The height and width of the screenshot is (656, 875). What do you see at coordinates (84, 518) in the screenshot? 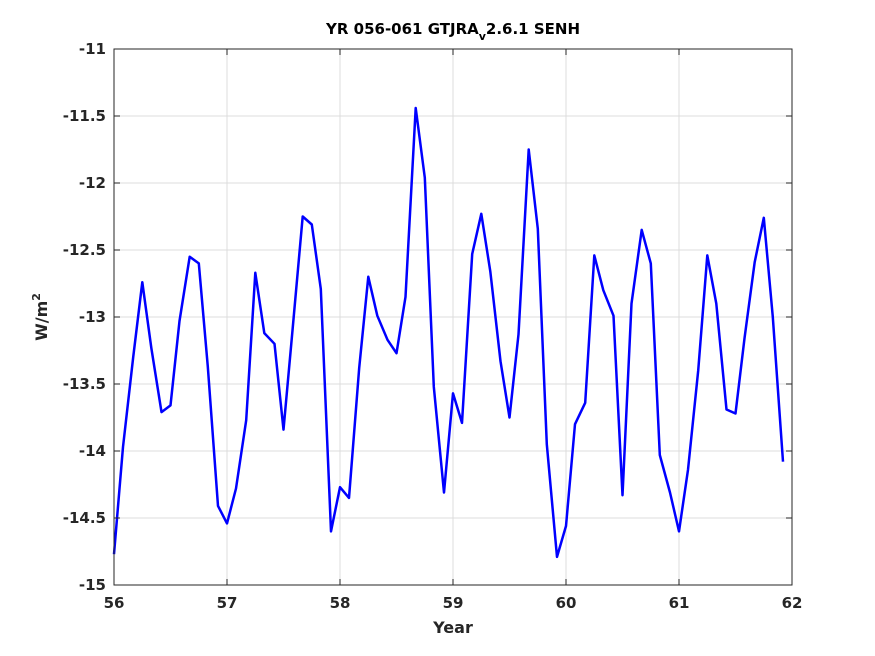
I see `y-tick-label: -14.5` at bounding box center [84, 518].